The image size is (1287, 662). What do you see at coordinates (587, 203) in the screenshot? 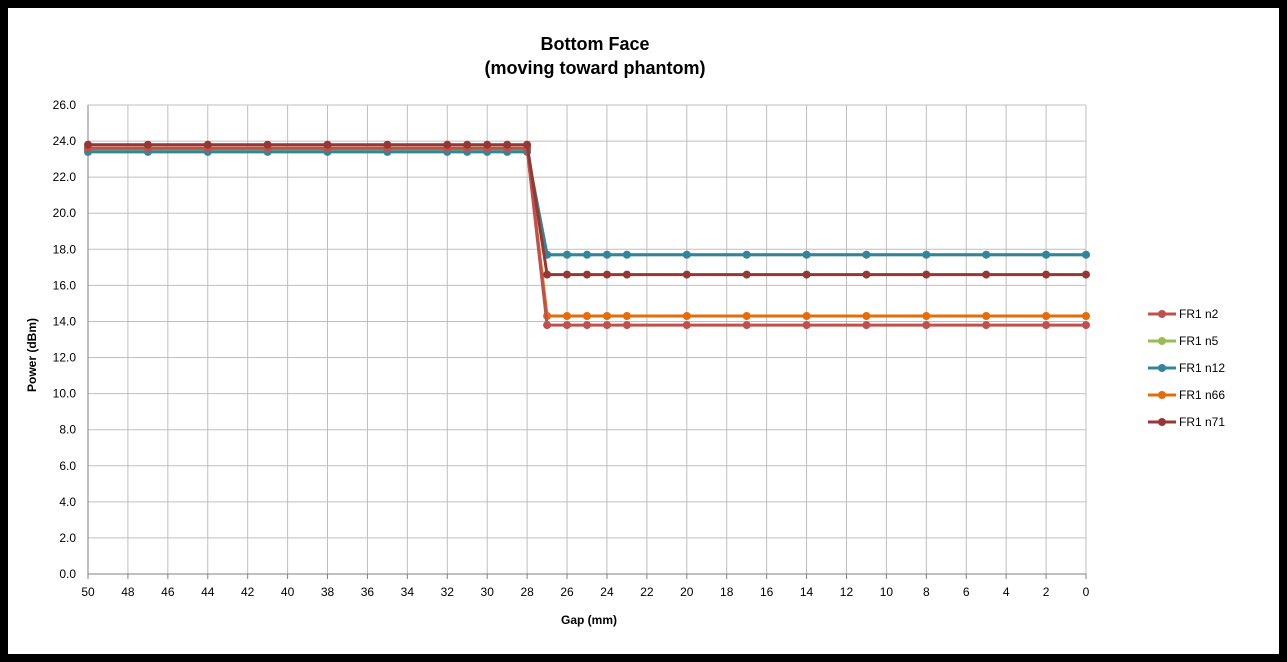
I see `series-fr1-n12` at bounding box center [587, 203].